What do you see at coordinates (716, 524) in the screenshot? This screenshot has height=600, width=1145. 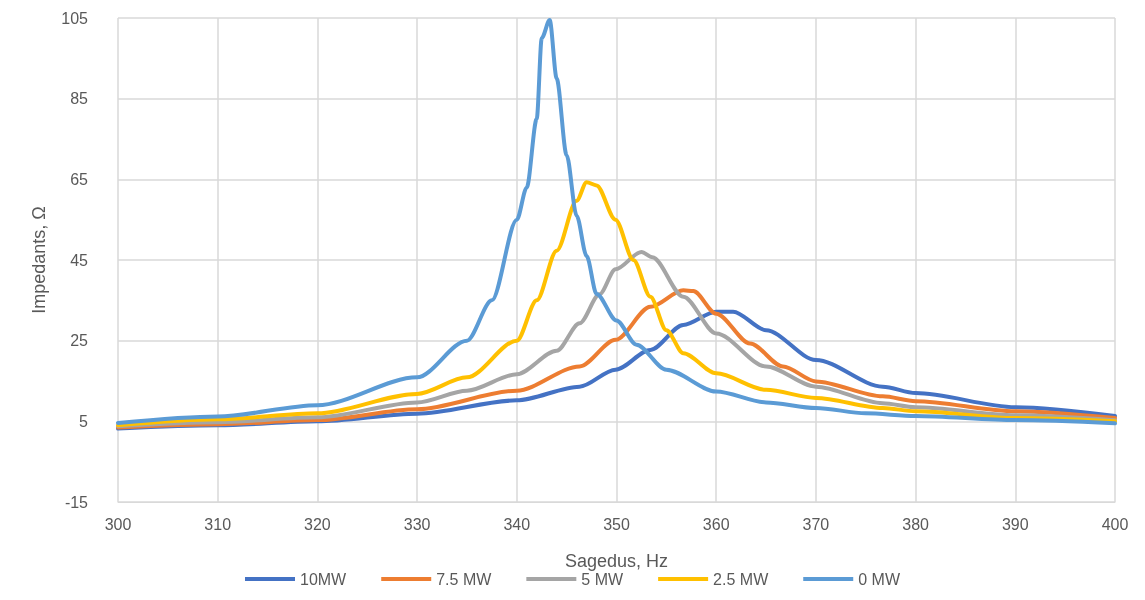 I see `x-tick-label: 360` at bounding box center [716, 524].